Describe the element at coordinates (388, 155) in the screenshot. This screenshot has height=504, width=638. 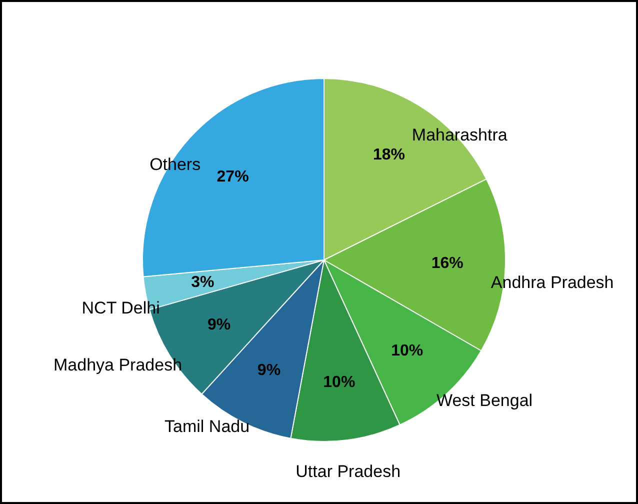
I see `data-label: 18%` at that location.